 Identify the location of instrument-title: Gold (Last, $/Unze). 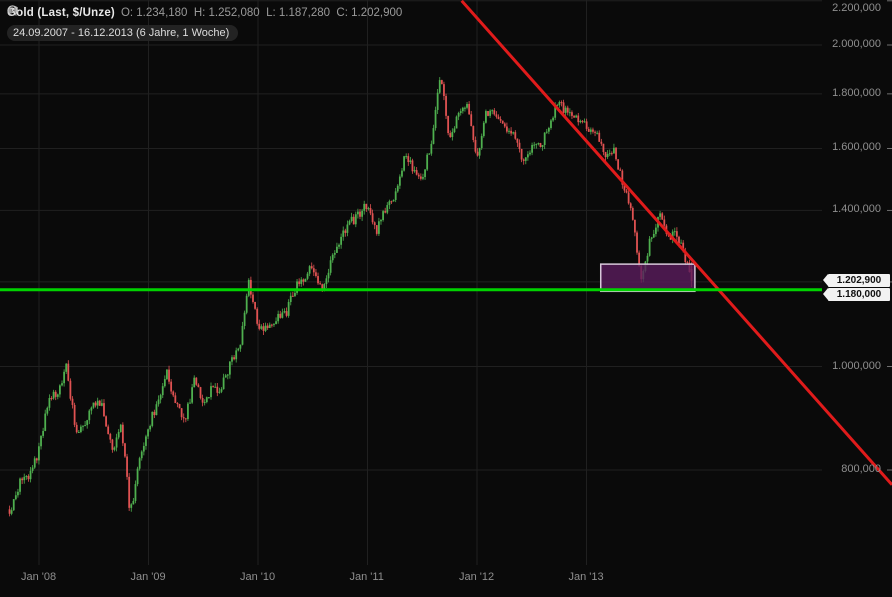
(61, 13).